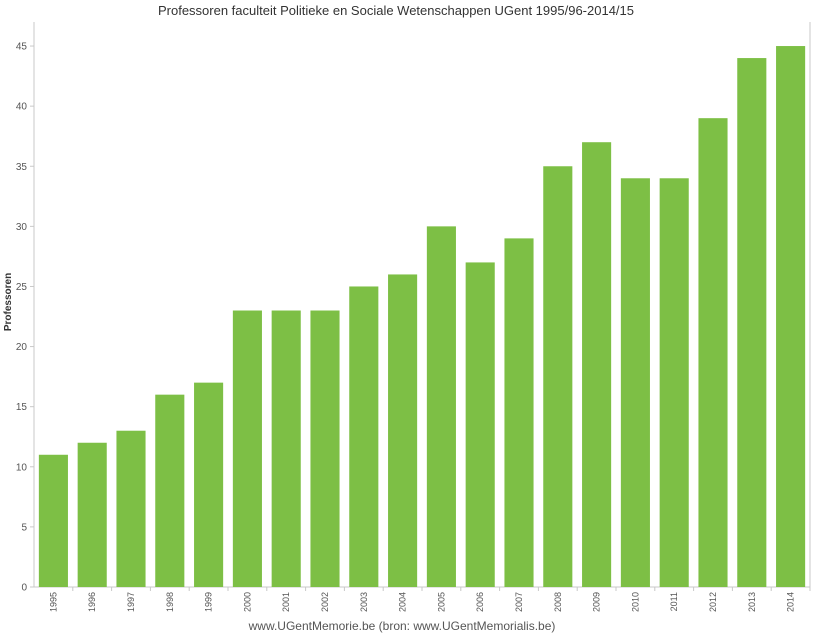 The image size is (834, 634). What do you see at coordinates (24, 527) in the screenshot?
I see `y-tick-label: 5` at bounding box center [24, 527].